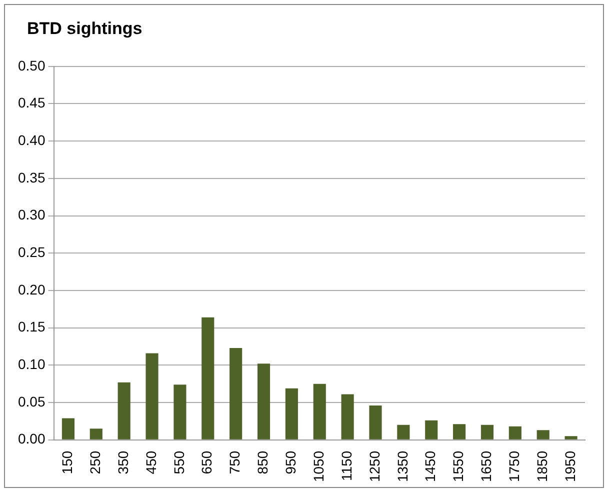 The width and height of the screenshot is (610, 494). Describe the element at coordinates (514, 466) in the screenshot. I see `x-tick-label: 1750` at that location.